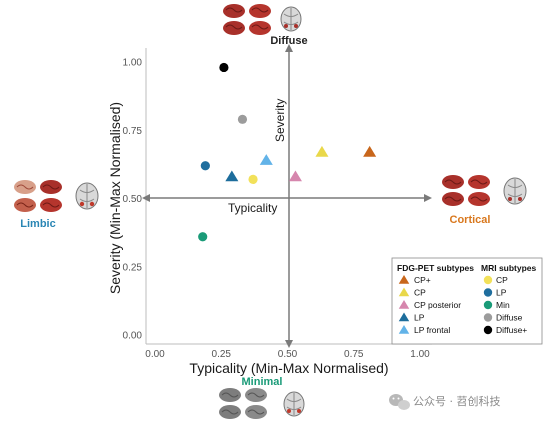  Describe the element at coordinates (262, 382) in the screenshot. I see `minimal-label: Minimal` at that location.